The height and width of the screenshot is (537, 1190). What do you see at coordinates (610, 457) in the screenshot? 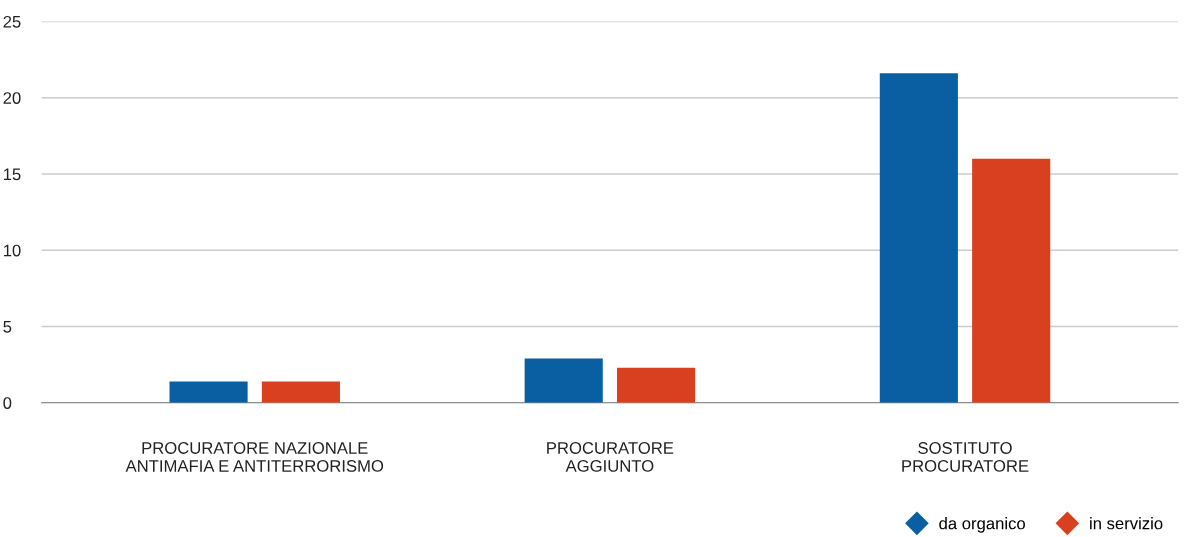
I see `x-tick-label: PROCURATORE AGGIUNTO` at bounding box center [610, 457].